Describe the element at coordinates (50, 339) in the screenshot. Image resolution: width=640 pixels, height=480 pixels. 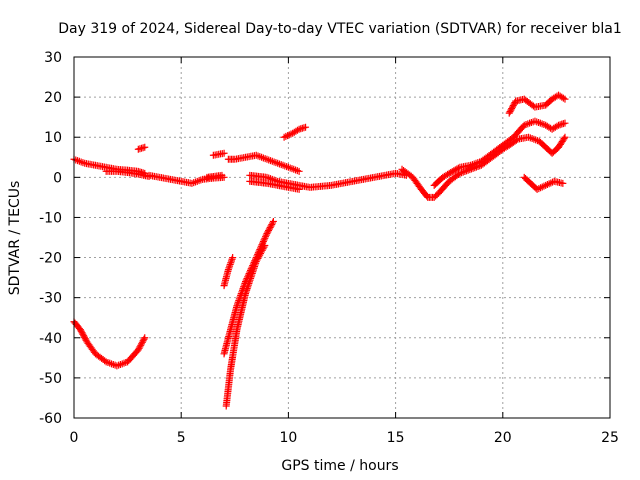
I see `y-tick-label: -40` at that location.